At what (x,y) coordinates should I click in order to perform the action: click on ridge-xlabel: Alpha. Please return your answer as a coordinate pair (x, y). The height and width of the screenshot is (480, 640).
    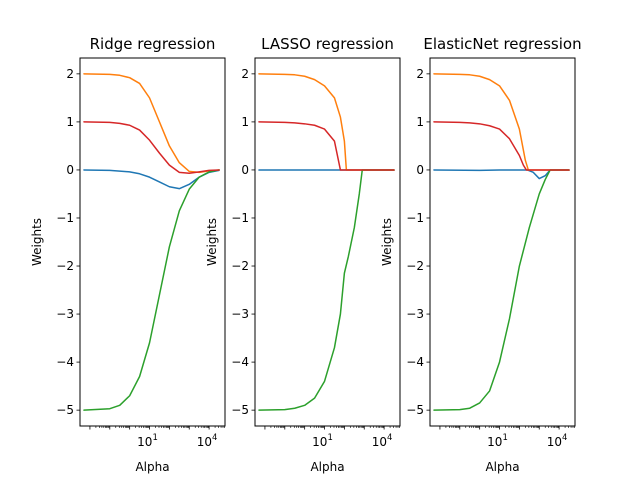
    Looking at the image, I should click on (152, 467).